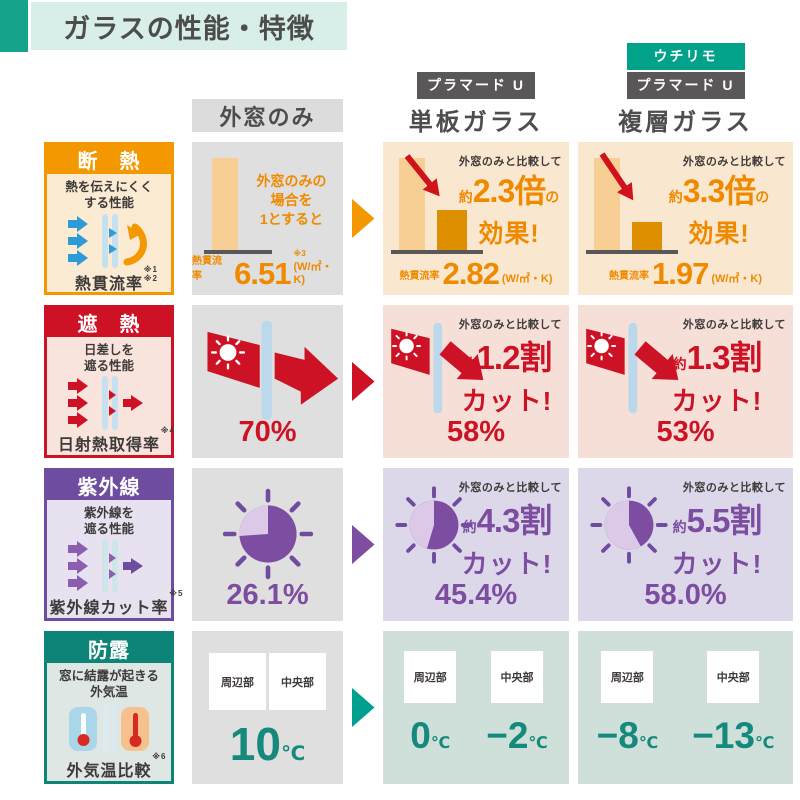  What do you see at coordinates (476, 595) in the screenshot?
I see `uv-cut-value: 45.4%` at bounding box center [476, 595].